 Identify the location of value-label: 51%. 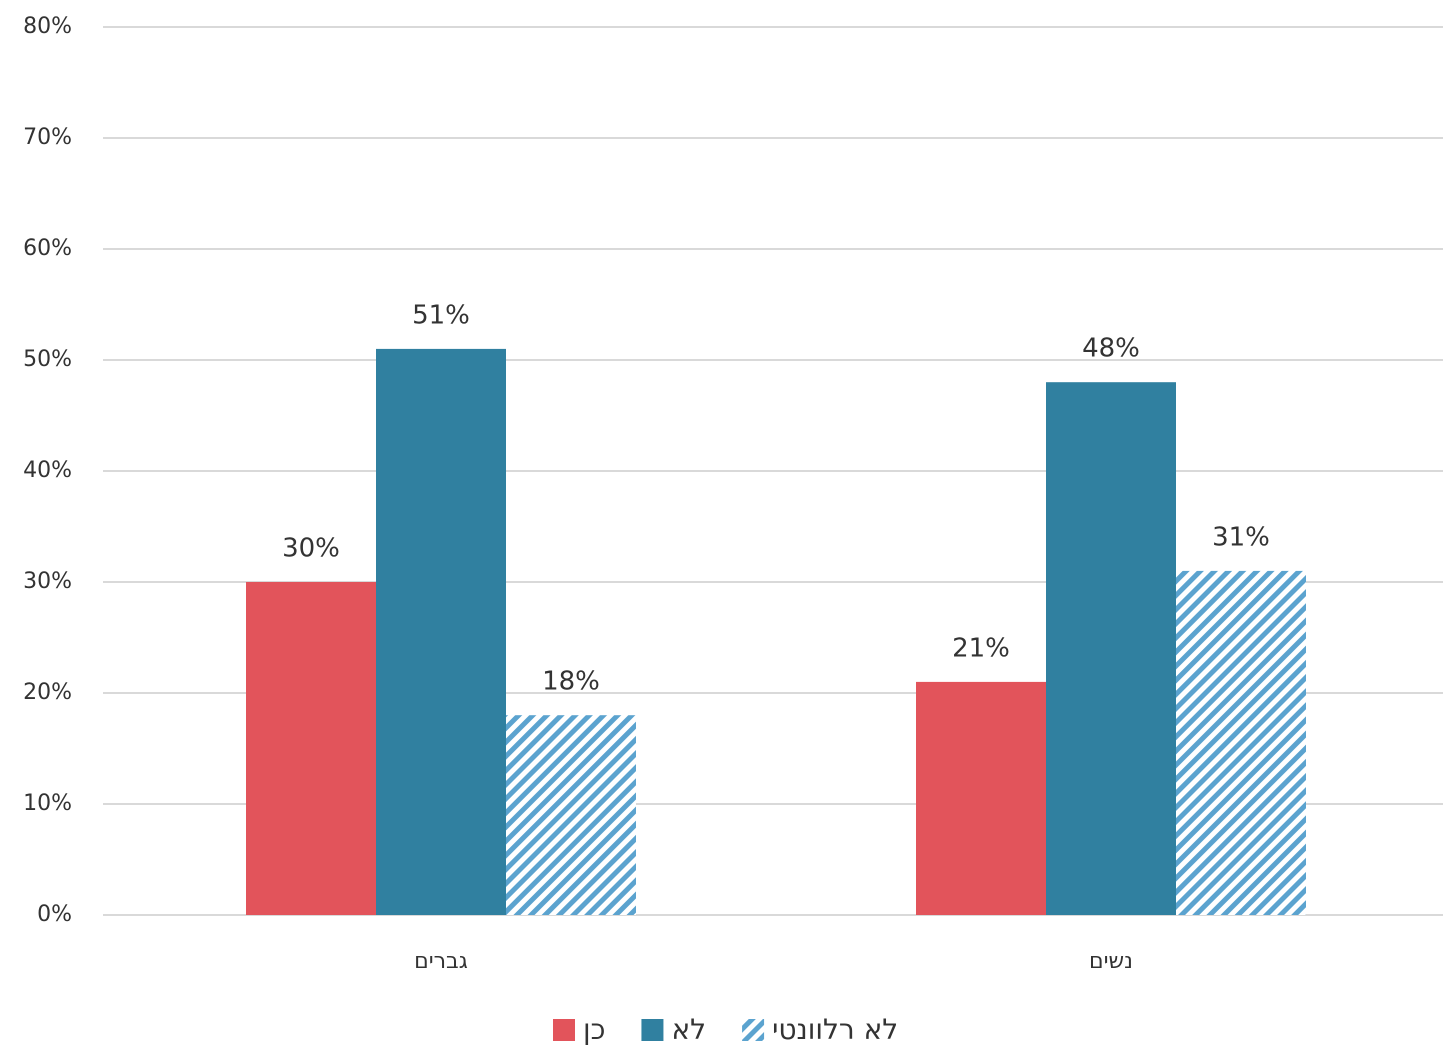
(441, 315).